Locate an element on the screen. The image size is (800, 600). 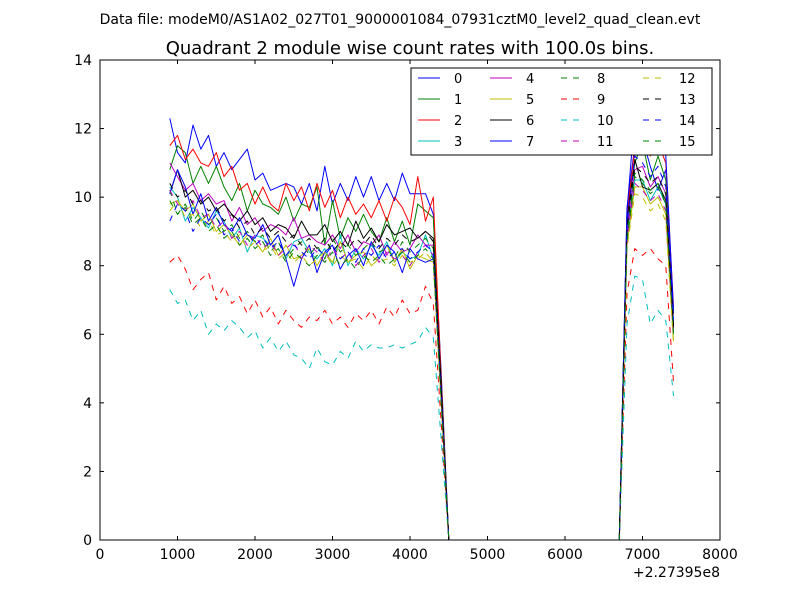
y-tick-label: 14 is located at coordinates (83, 61).